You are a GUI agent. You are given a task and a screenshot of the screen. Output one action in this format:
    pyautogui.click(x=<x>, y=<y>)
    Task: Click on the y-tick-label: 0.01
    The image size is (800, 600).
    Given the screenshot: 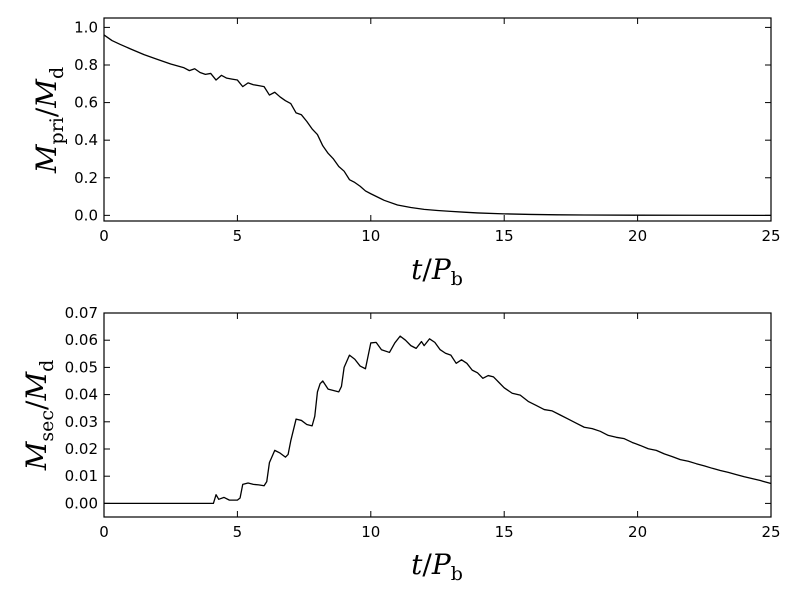 What is the action you would take?
    pyautogui.click(x=81, y=476)
    